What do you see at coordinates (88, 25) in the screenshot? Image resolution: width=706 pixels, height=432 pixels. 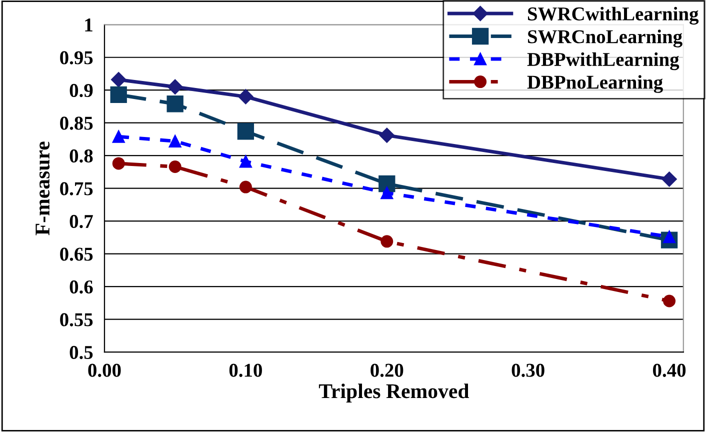 I see `y-tick-label: 1` at bounding box center [88, 25].